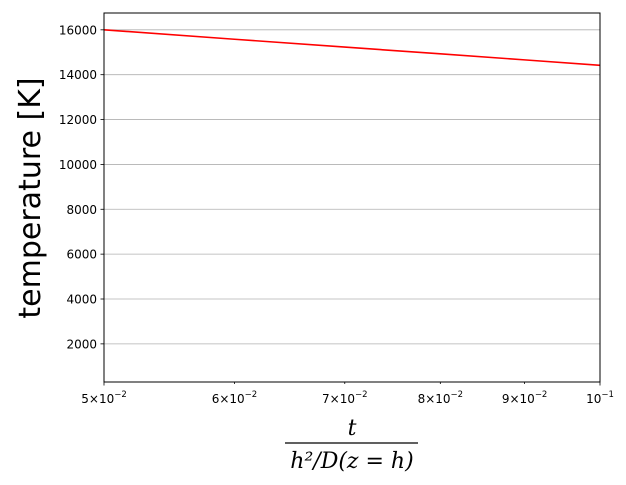  I want to click on x-axis-label-denominator: h²/D(z = h), so click(351, 461).